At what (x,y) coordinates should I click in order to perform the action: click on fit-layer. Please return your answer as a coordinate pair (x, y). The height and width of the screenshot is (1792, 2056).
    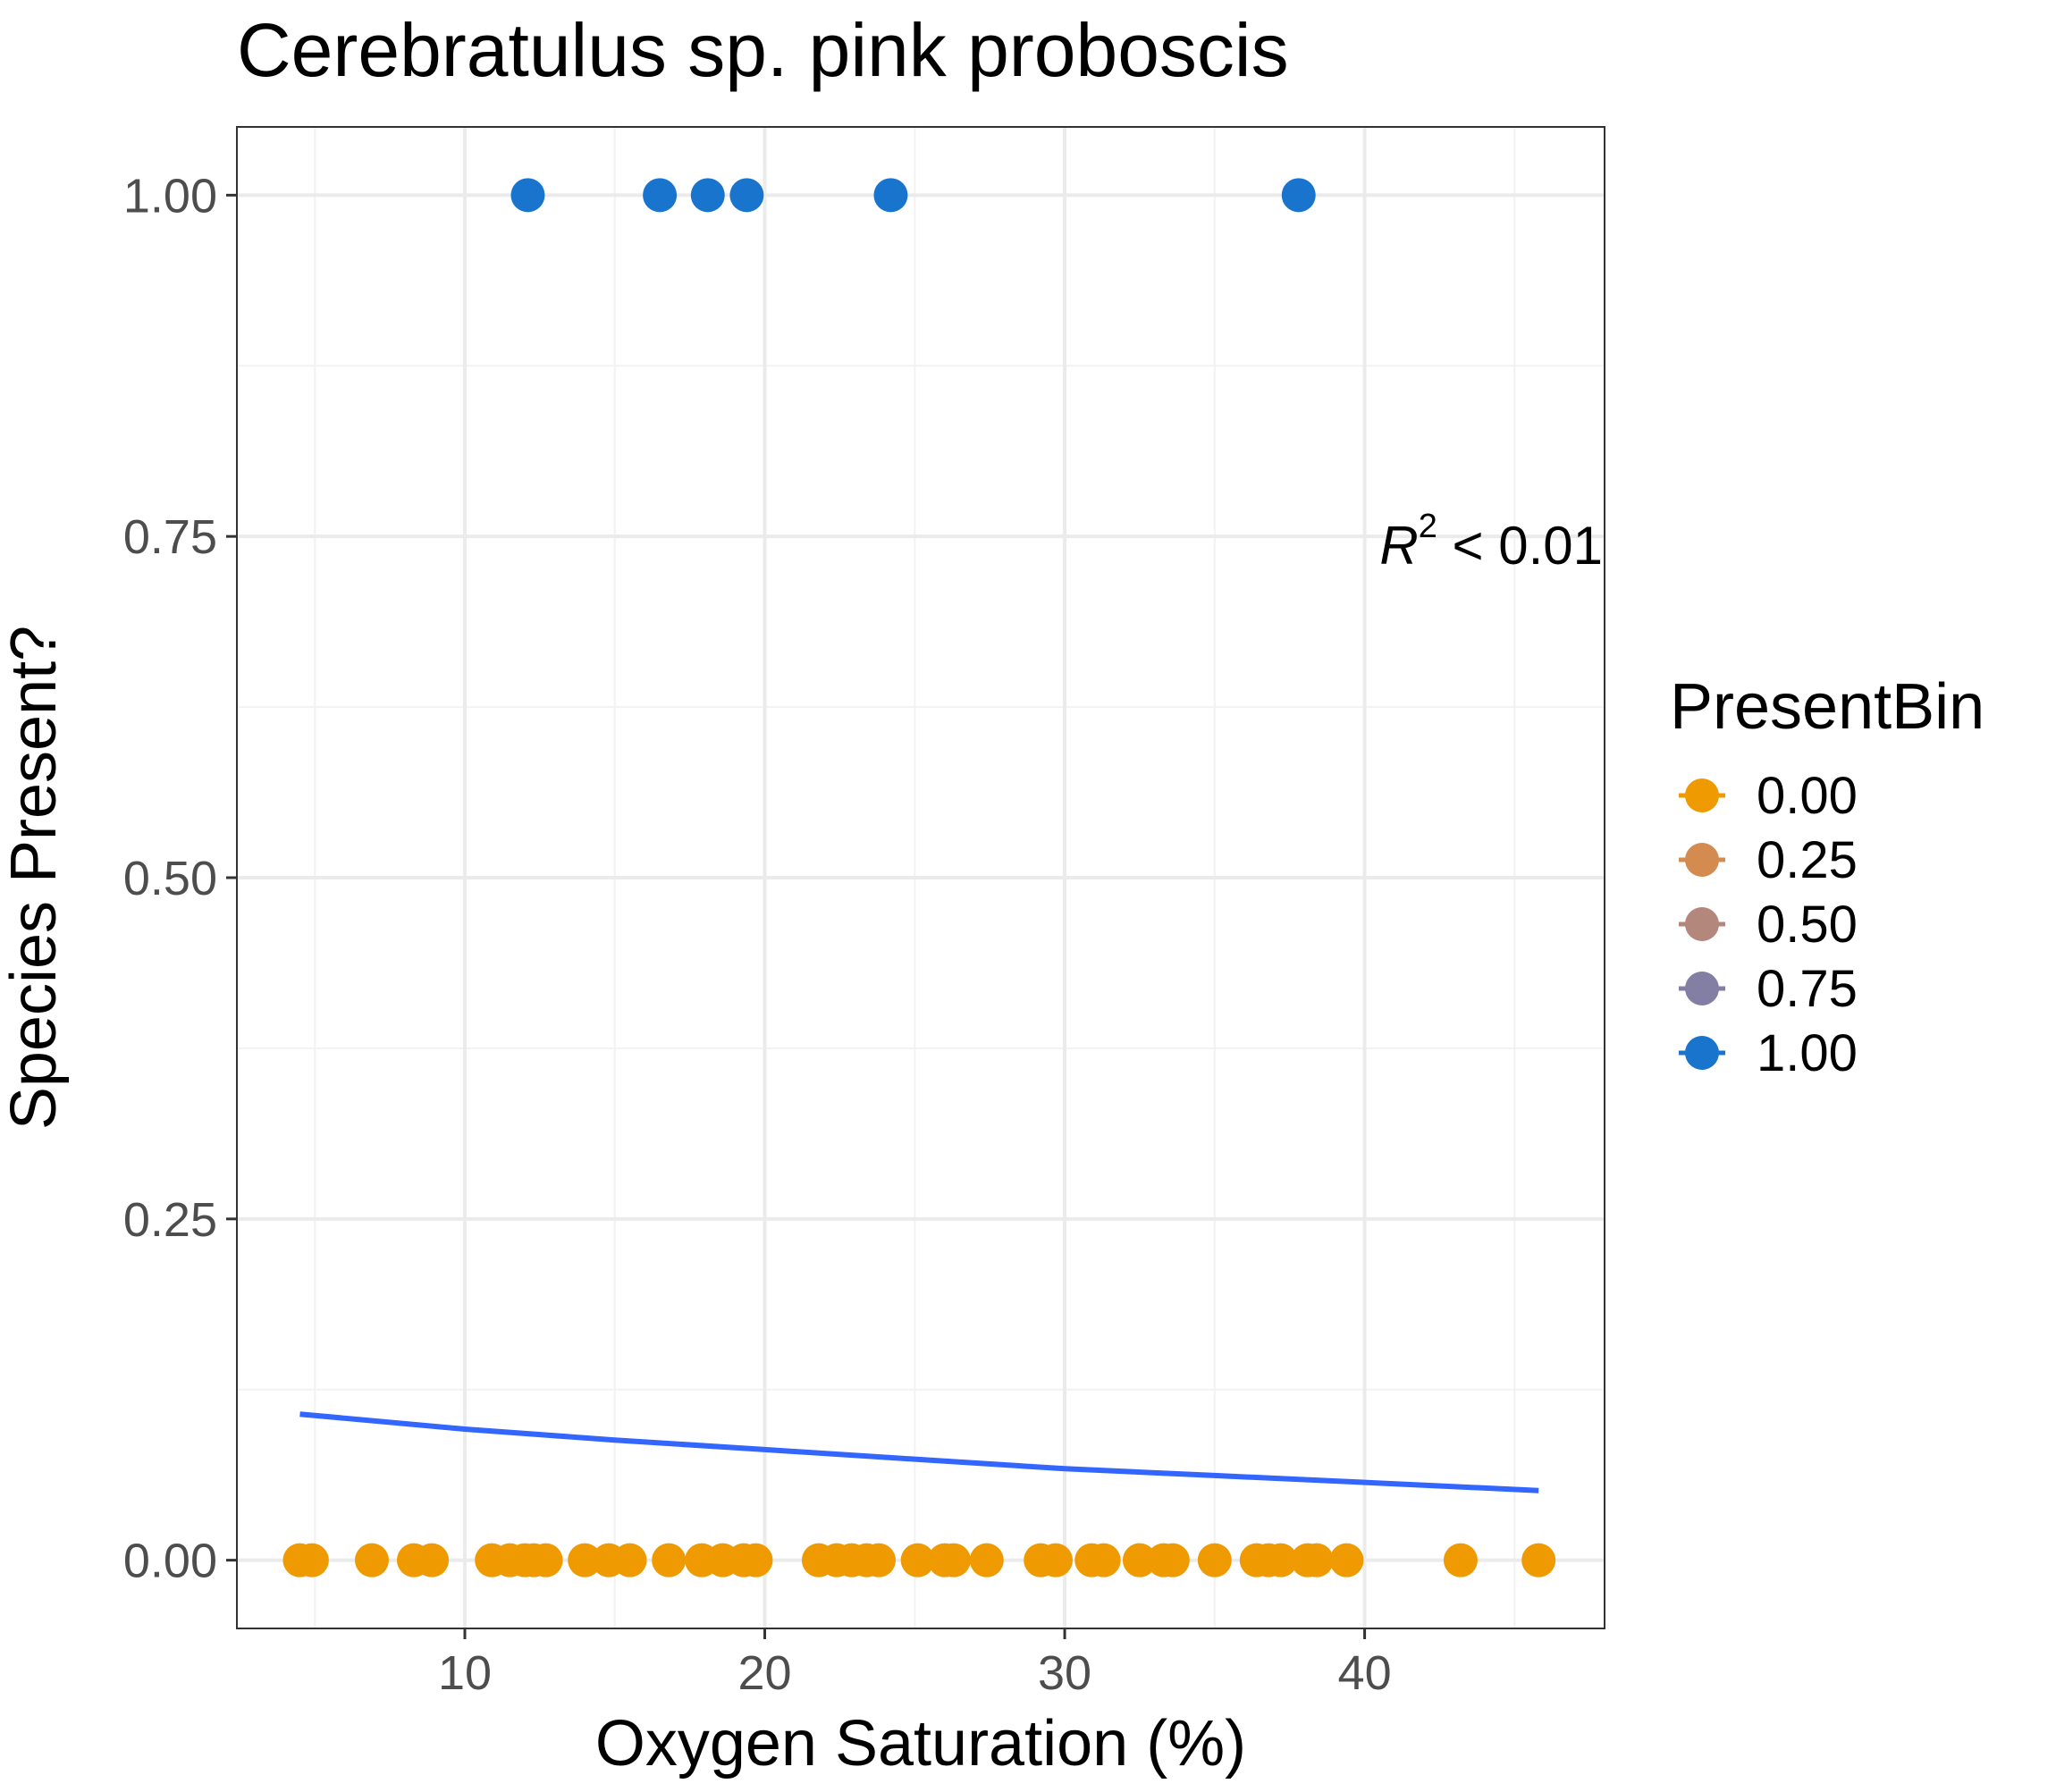
    Looking at the image, I should click on (919, 1452).